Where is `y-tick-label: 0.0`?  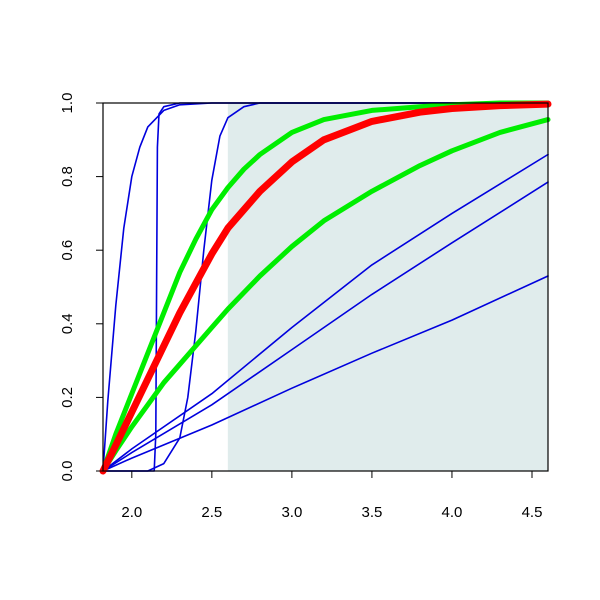
y-tick-label: 0.0 is located at coordinates (67, 471).